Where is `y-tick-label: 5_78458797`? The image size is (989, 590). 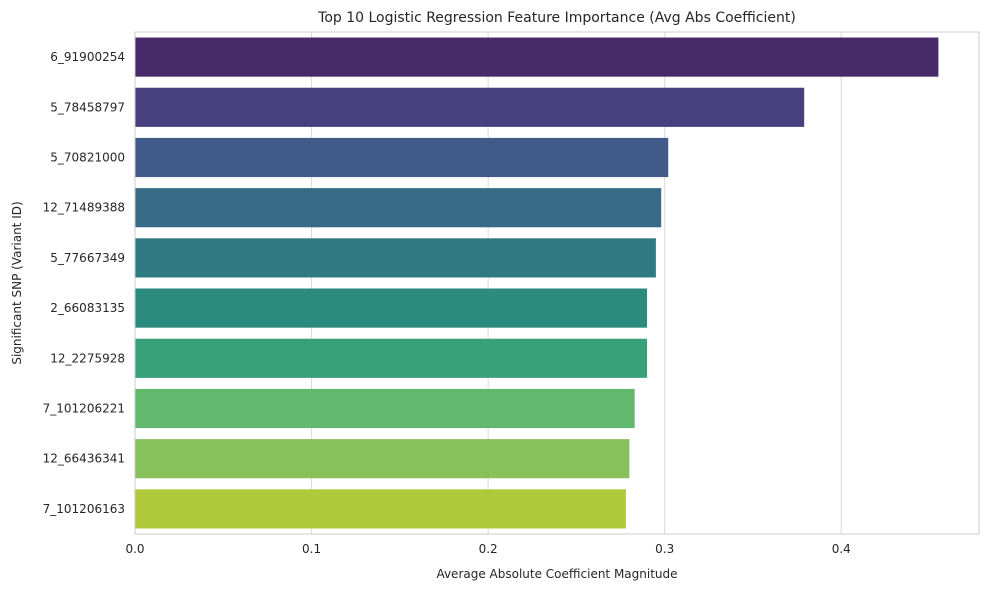 y-tick-label: 5_78458797 is located at coordinates (87, 107).